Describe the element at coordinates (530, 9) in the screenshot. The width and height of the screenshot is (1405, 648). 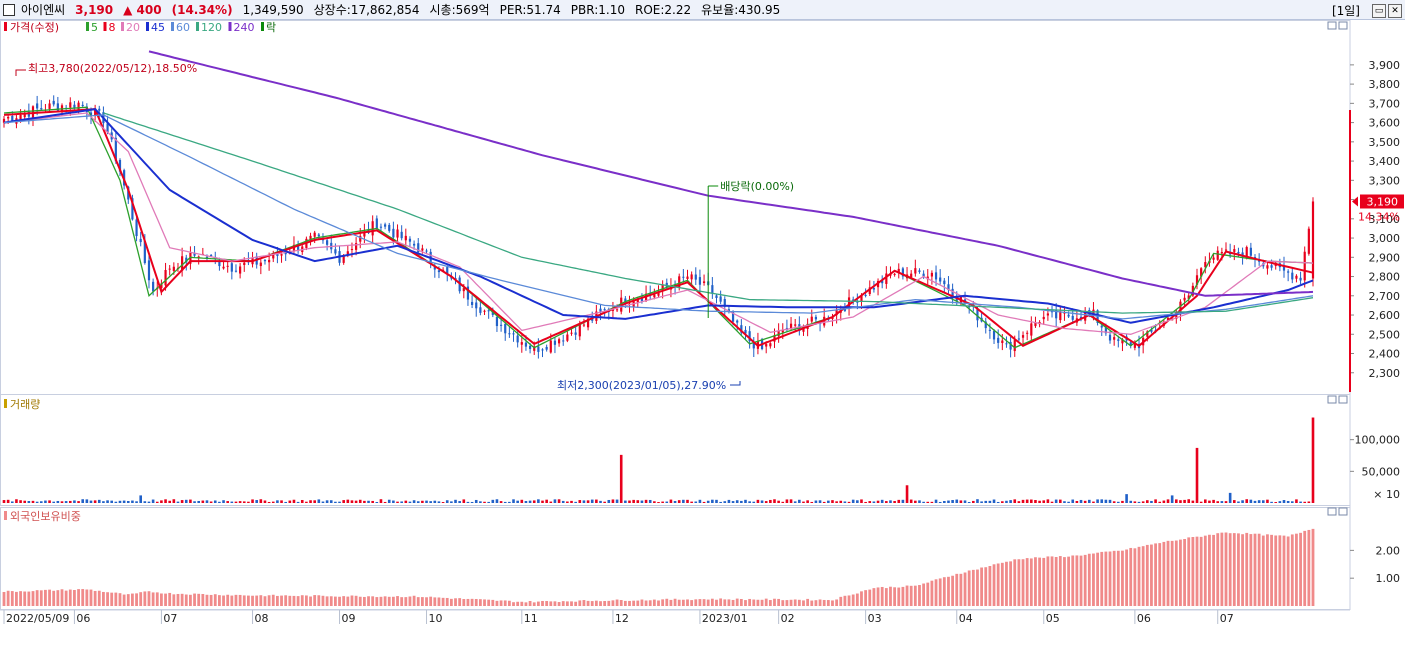
I see `per-value: PER:51.74` at that location.